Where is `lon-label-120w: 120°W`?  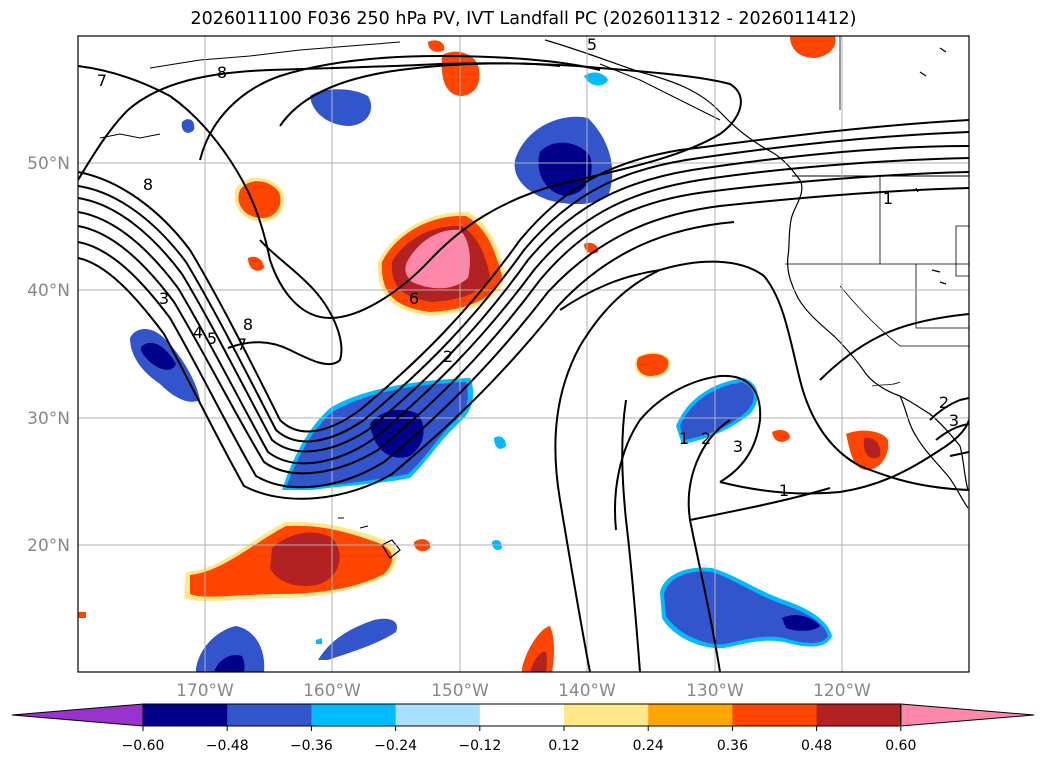
lon-label-120w: 120°W is located at coordinates (842, 691).